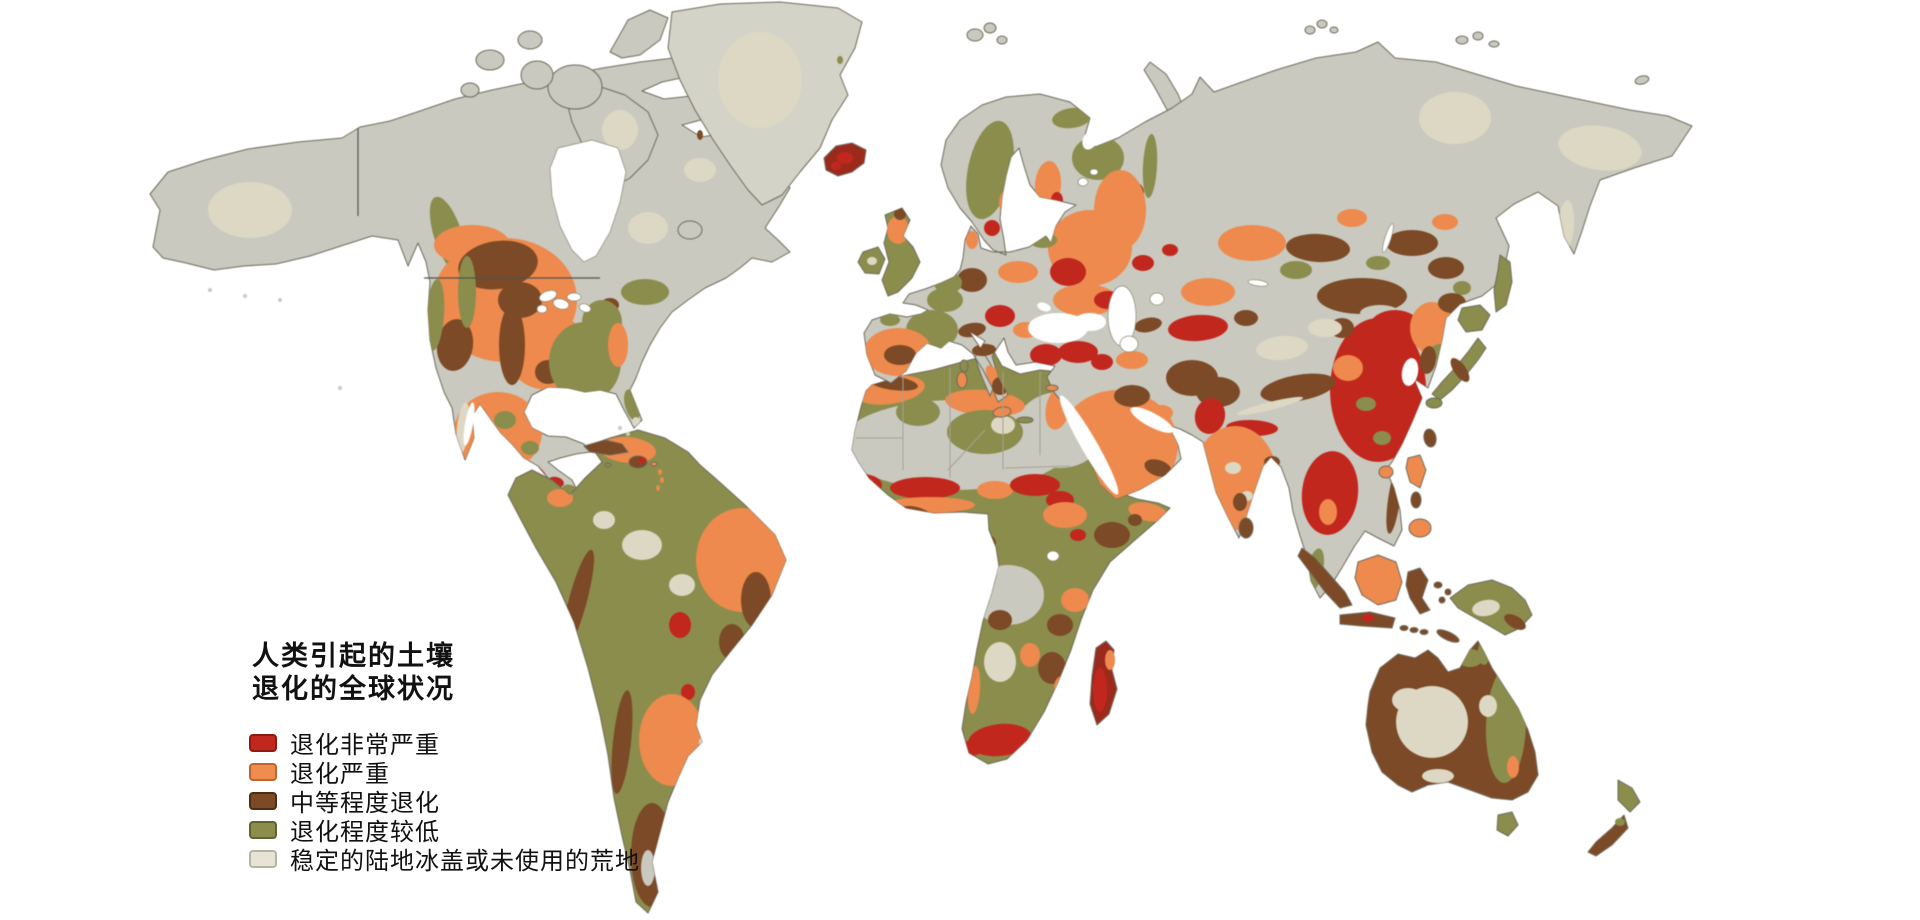  What do you see at coordinates (1448, 636) in the screenshot?
I see `timor` at bounding box center [1448, 636].